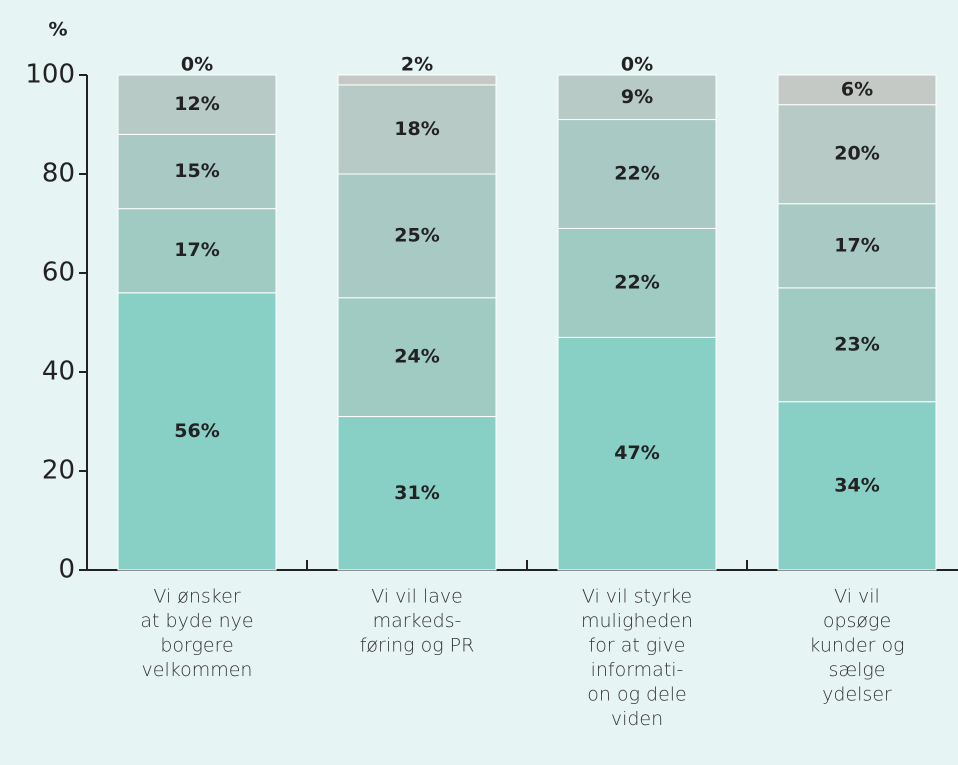 This screenshot has width=958, height=765. I want to click on x-tick-label: markeds-, so click(417, 621).